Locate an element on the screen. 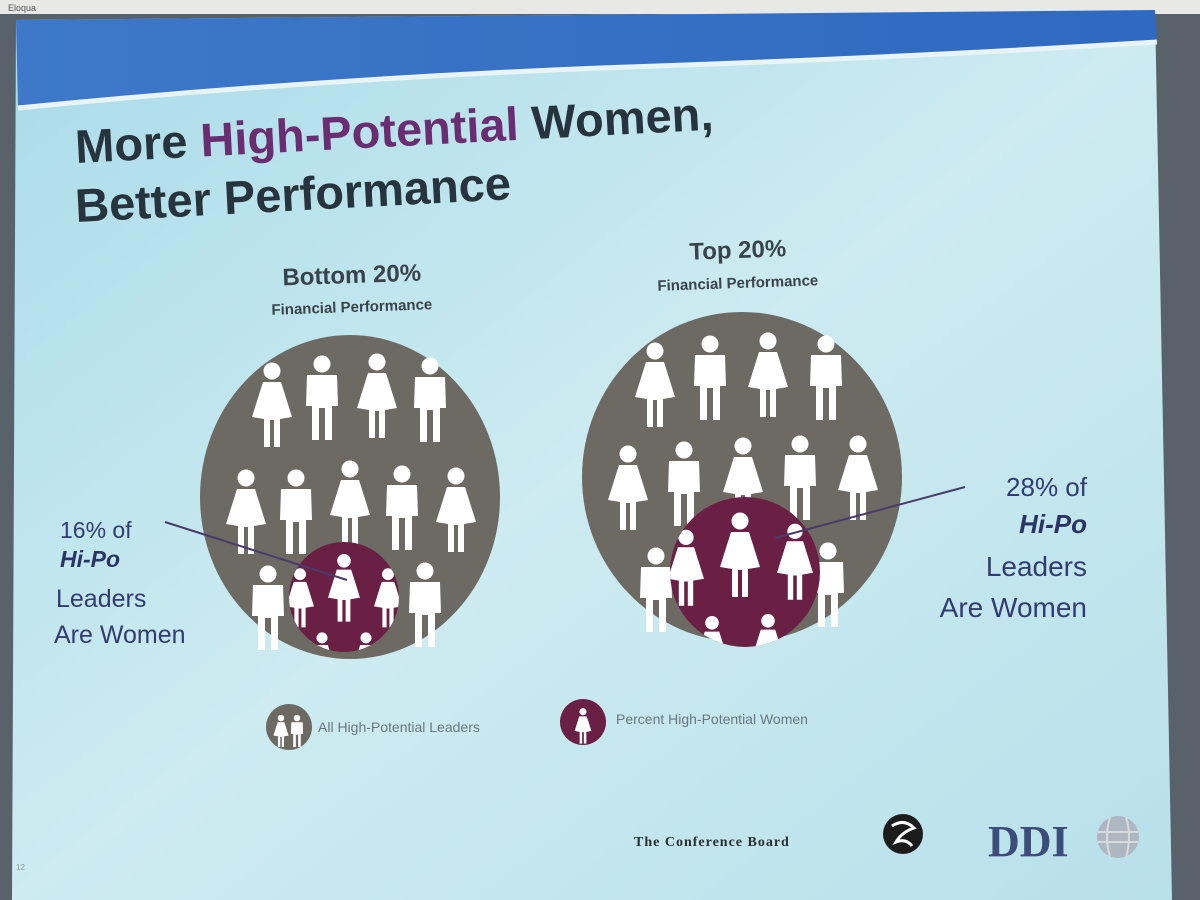 The height and width of the screenshot is (900, 1200). top-20-circle is located at coordinates (742, 479).